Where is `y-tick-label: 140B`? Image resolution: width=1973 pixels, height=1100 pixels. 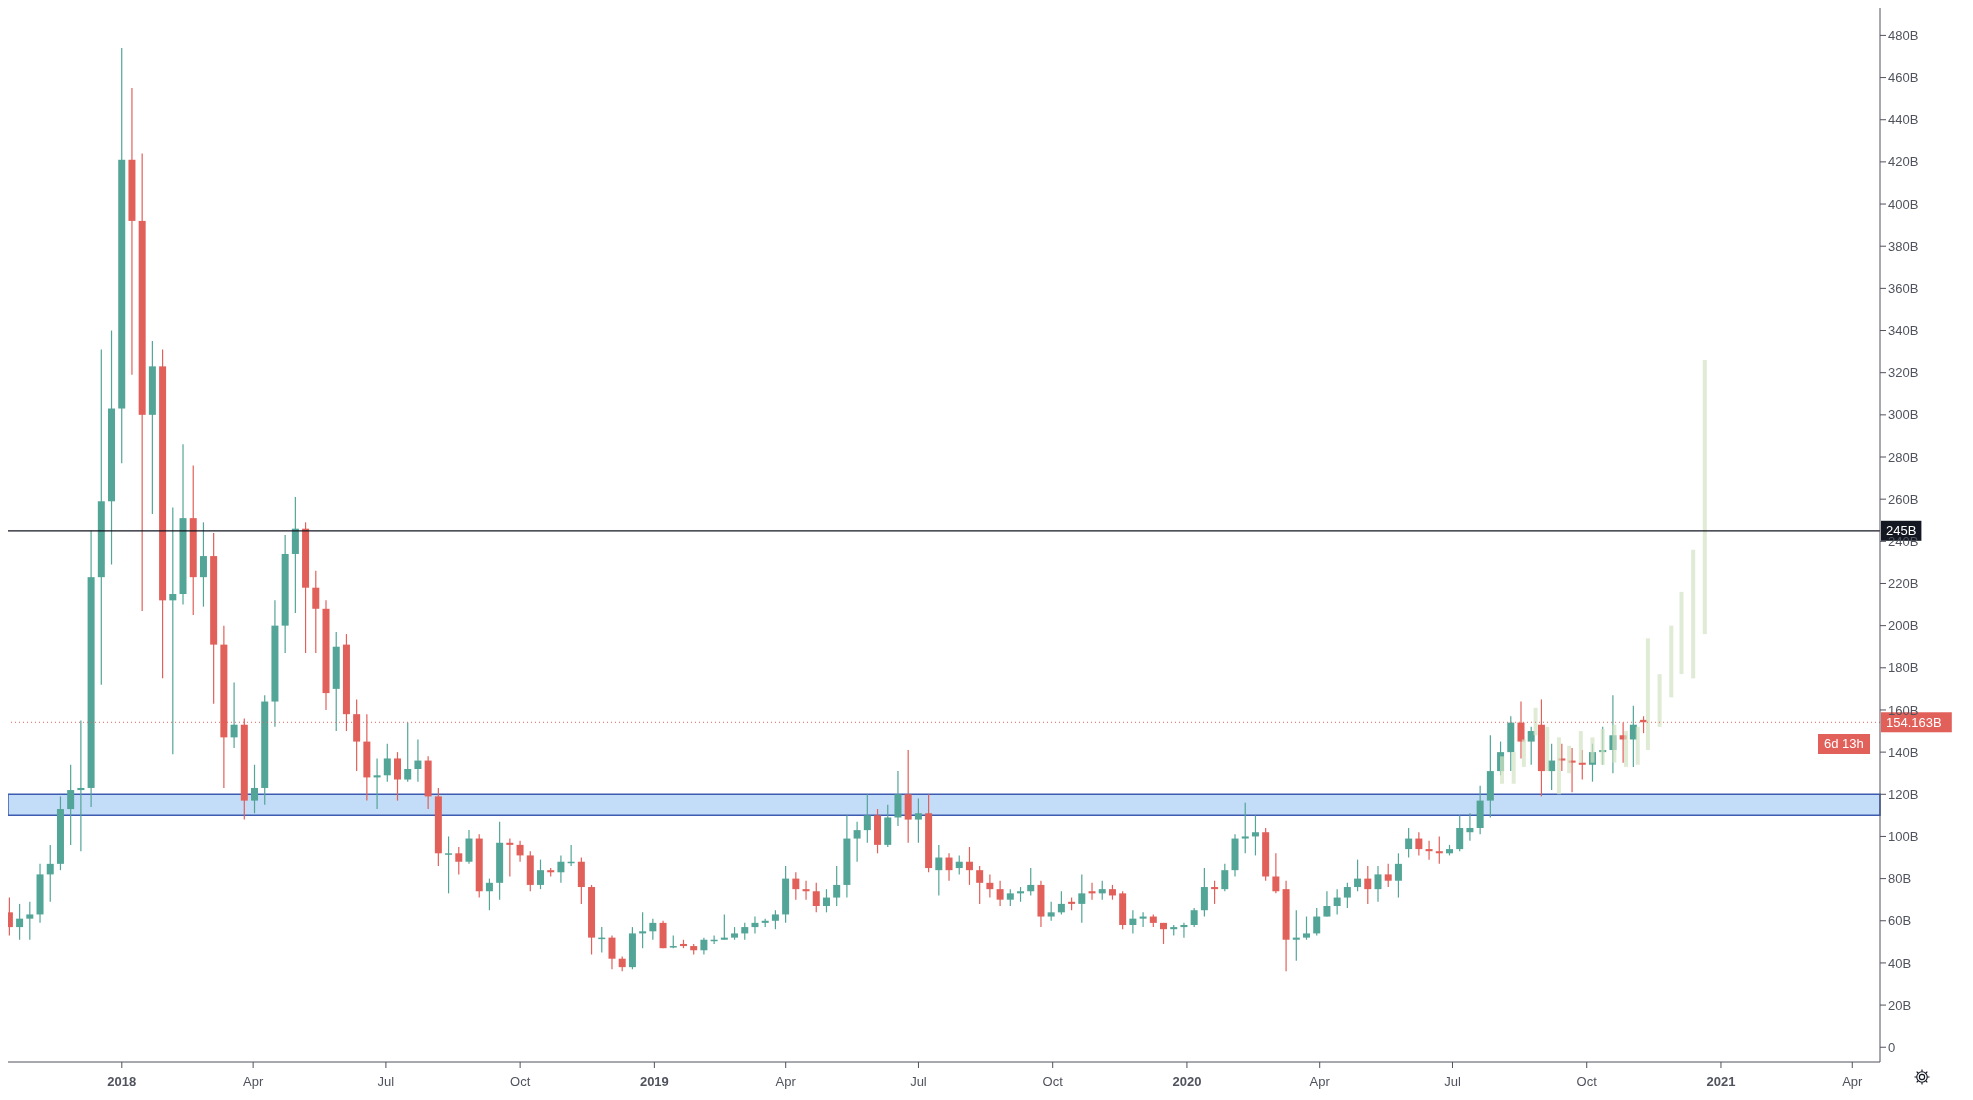
y-tick-label: 140B is located at coordinates (1903, 752).